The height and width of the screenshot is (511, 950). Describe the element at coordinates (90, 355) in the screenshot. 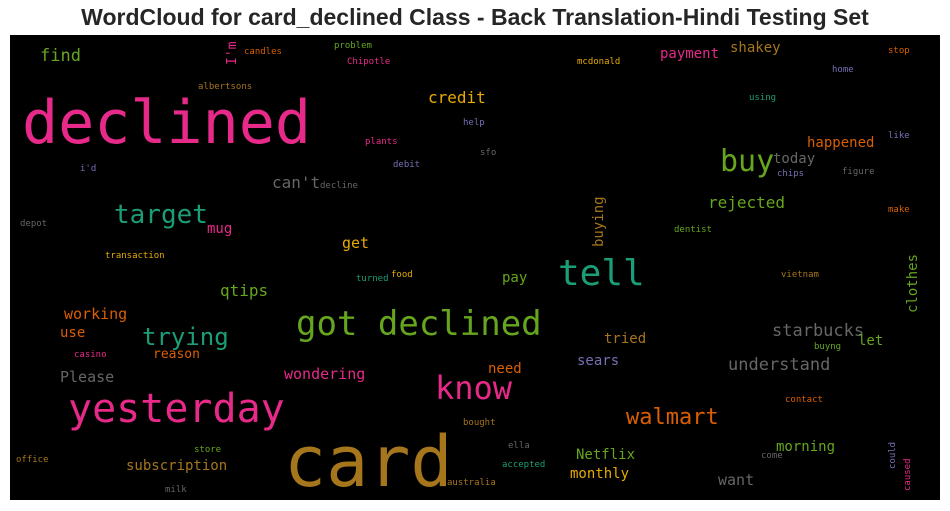

I see `word-casino: casino` at that location.